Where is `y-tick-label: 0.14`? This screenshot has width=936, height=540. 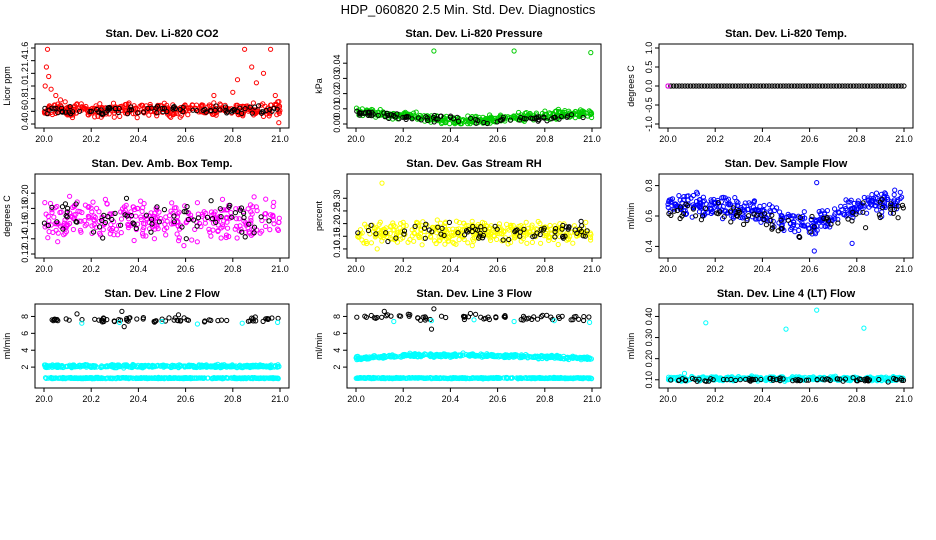
y-tick-label: 0.14 is located at coordinates (25, 239).